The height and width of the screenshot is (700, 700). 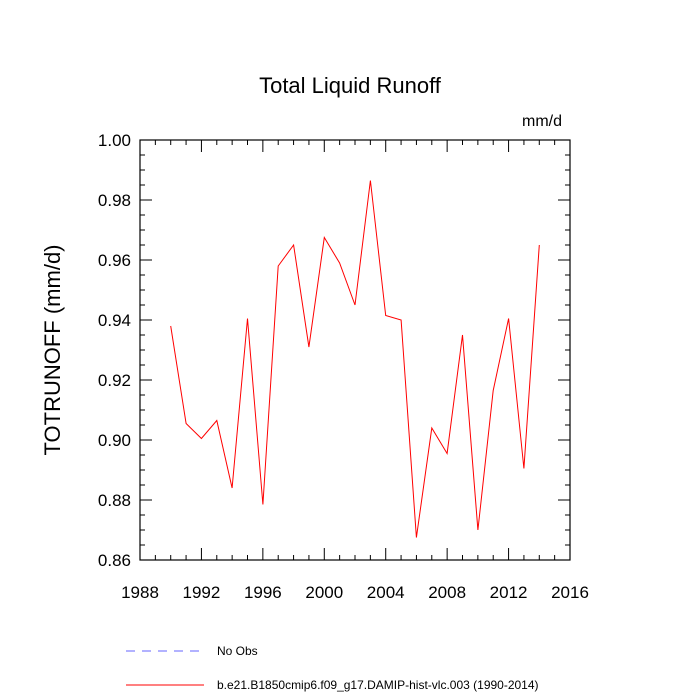 I want to click on x-tick-label: 2016, so click(x=570, y=592).